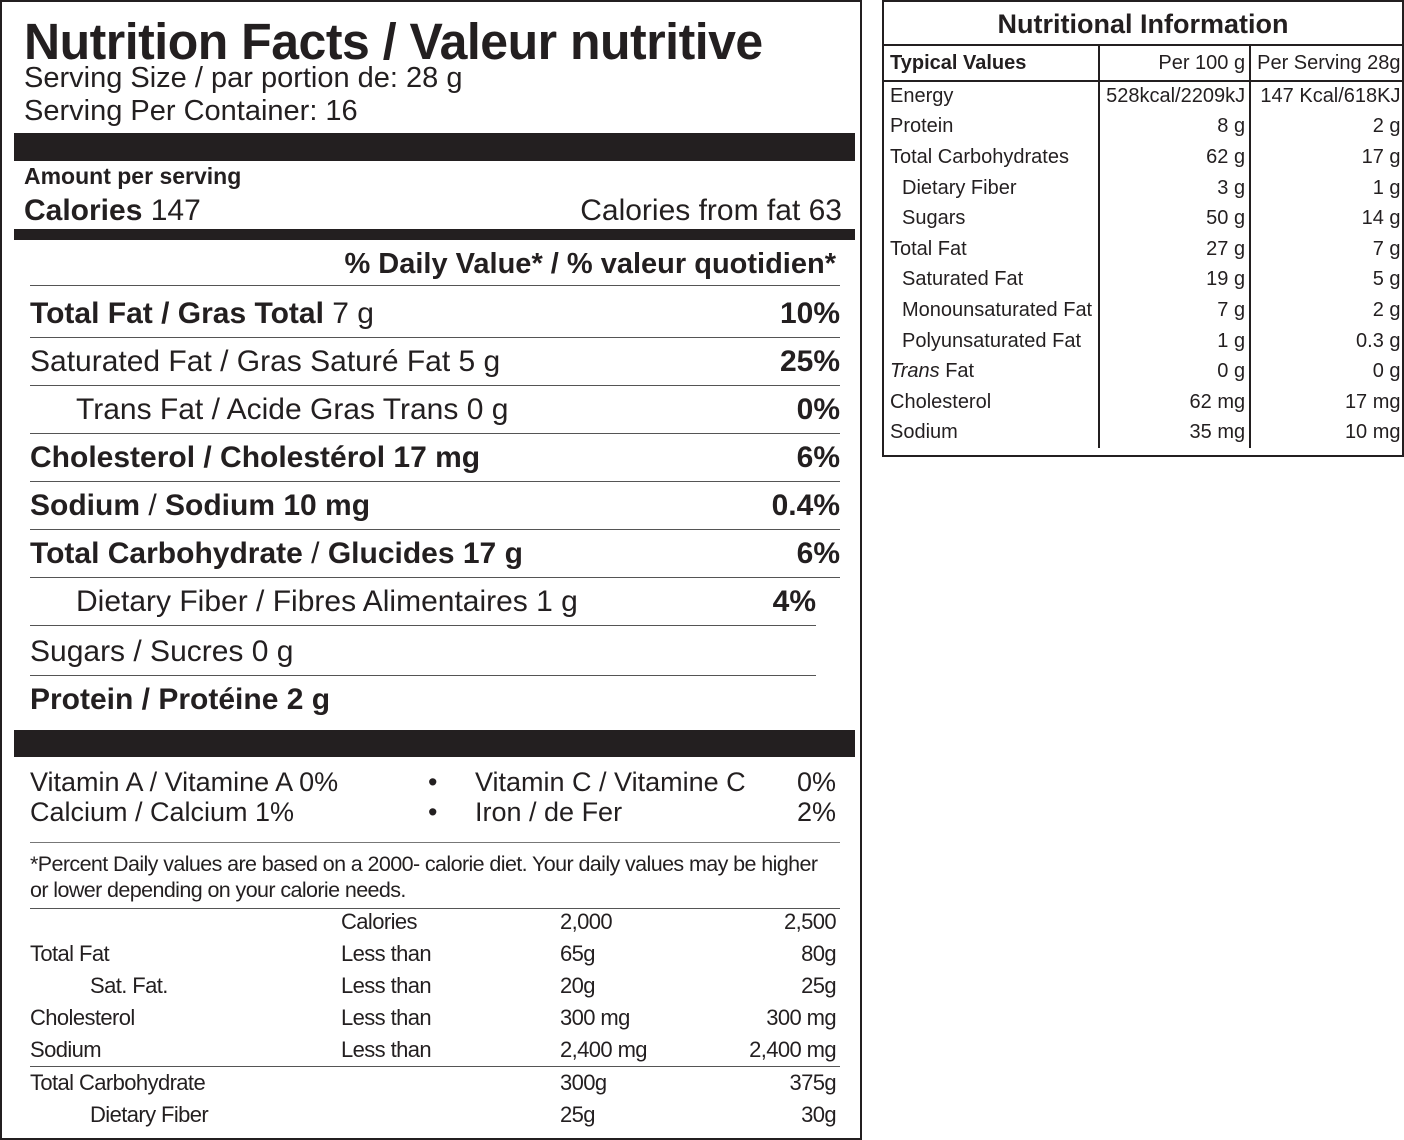  What do you see at coordinates (957, 371) in the screenshot?
I see `trans-suffix: Fat` at bounding box center [957, 371].